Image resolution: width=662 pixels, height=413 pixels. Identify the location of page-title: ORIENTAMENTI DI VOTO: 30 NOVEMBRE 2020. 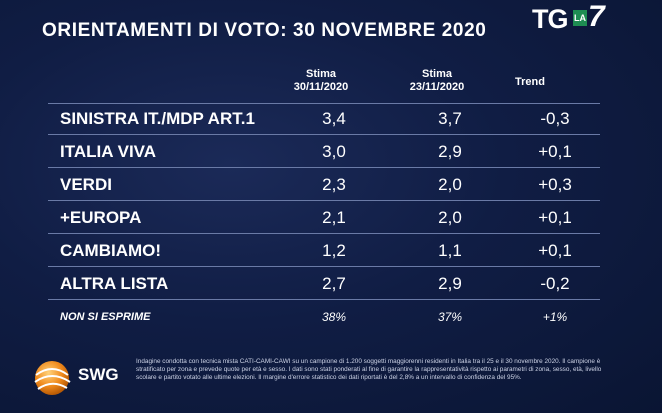
(264, 30).